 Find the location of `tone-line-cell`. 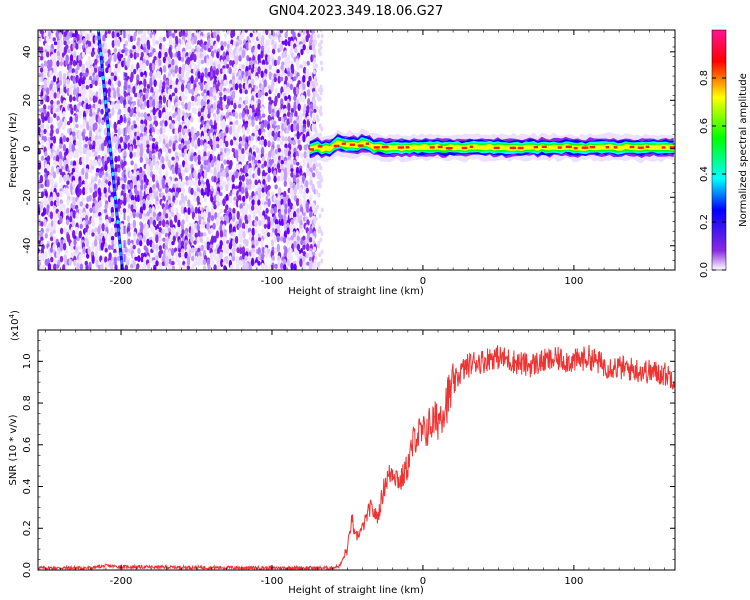

tone-line-cell is located at coordinates (103, 78).